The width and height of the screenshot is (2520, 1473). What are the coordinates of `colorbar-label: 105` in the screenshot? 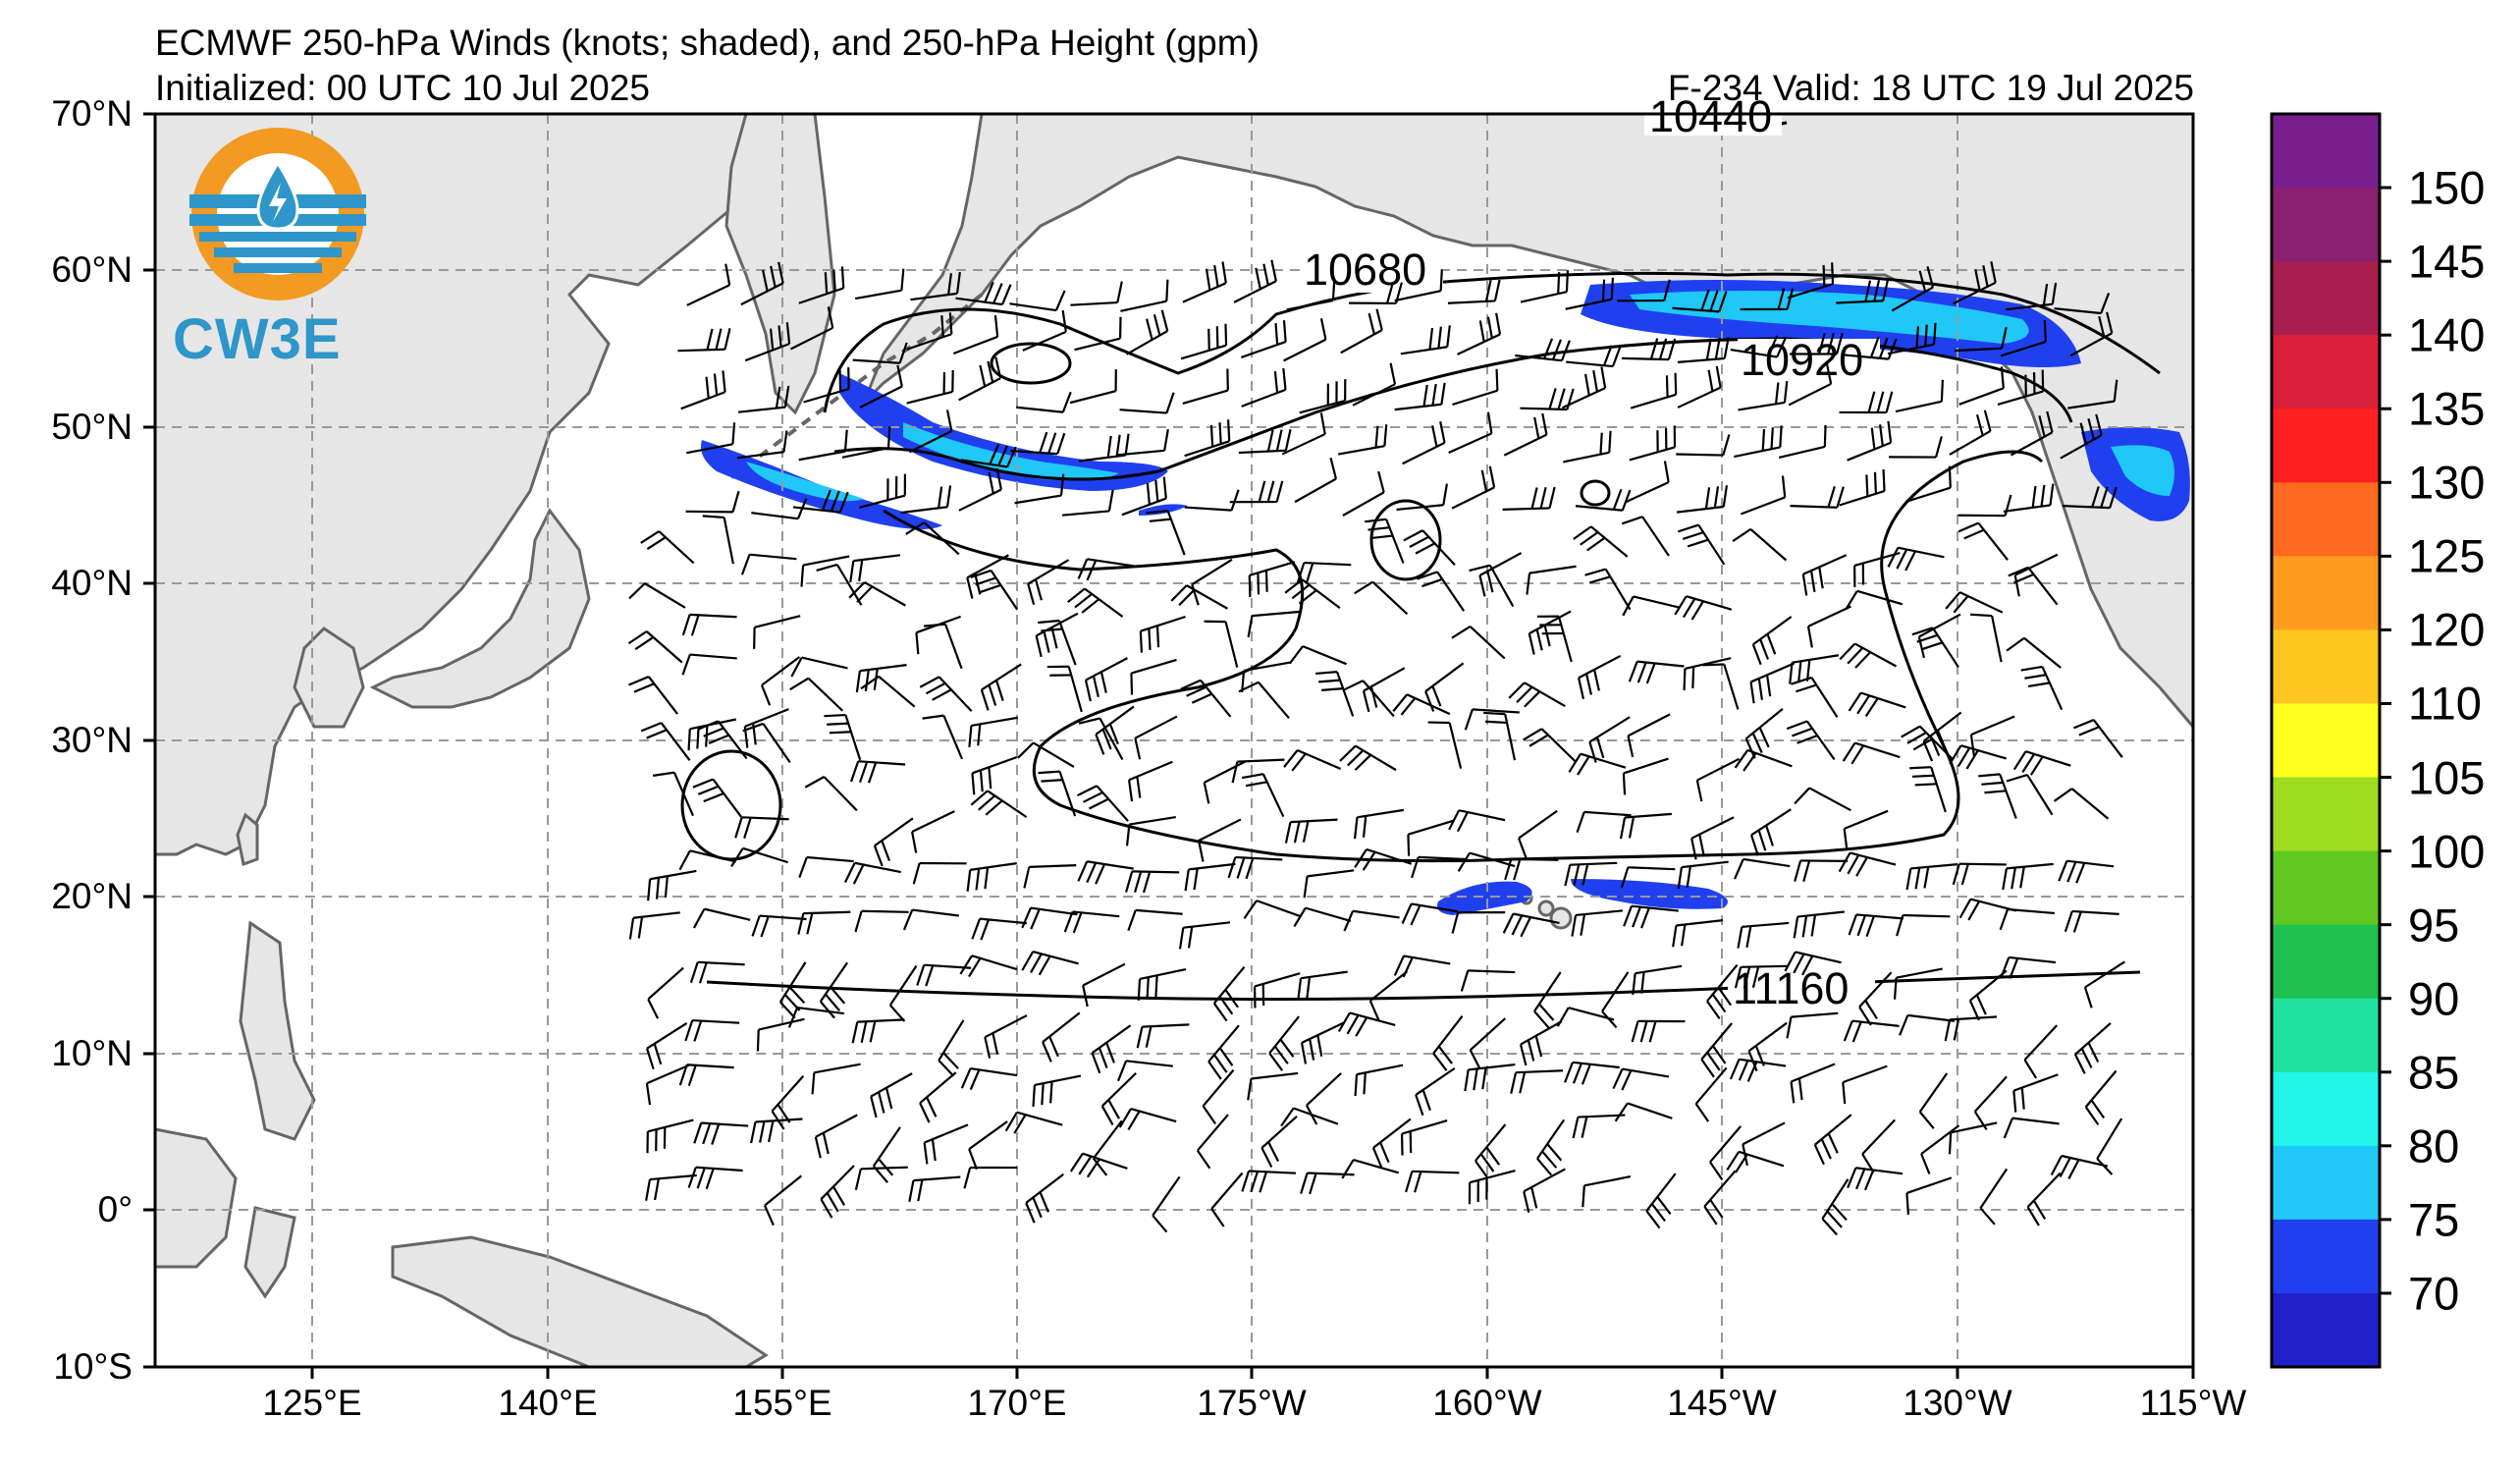 It's located at (2447, 777).